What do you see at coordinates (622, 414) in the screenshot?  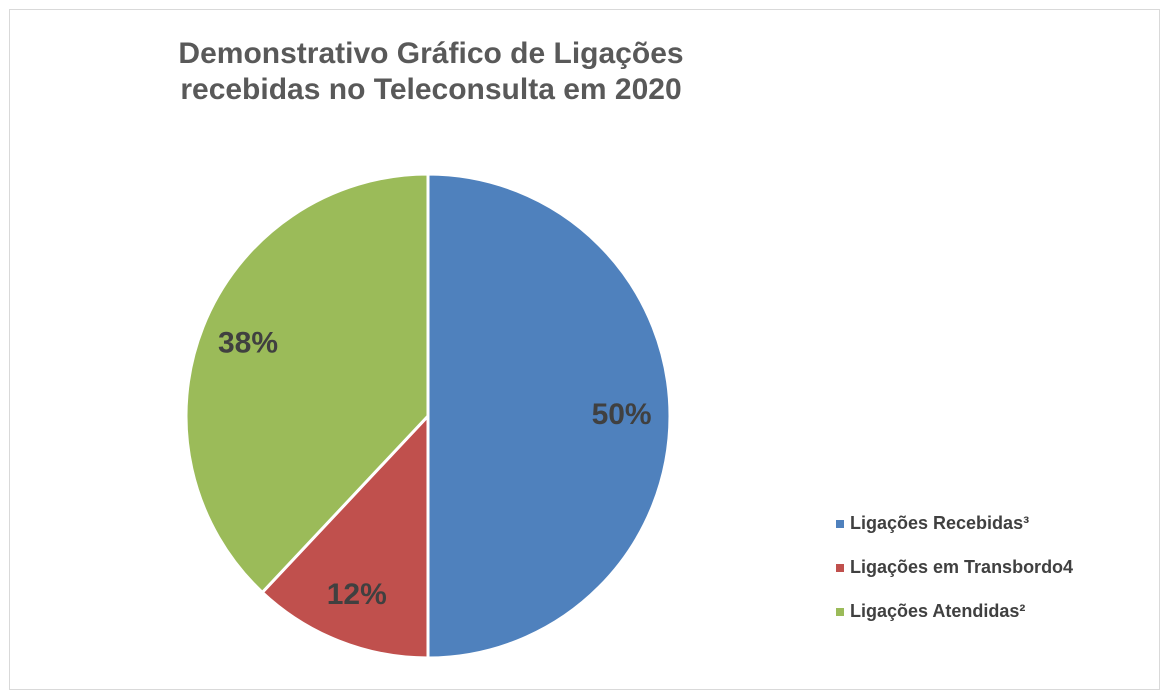 I see `data-label: 50%` at bounding box center [622, 414].